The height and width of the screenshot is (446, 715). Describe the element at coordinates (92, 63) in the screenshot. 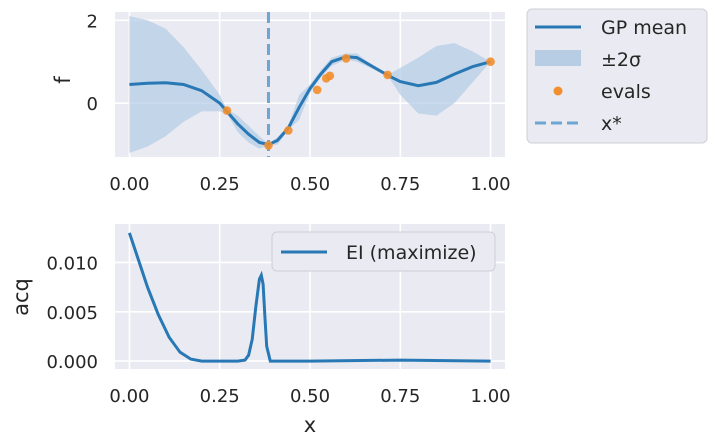

I see `top-y-tick-labels: 02` at that location.